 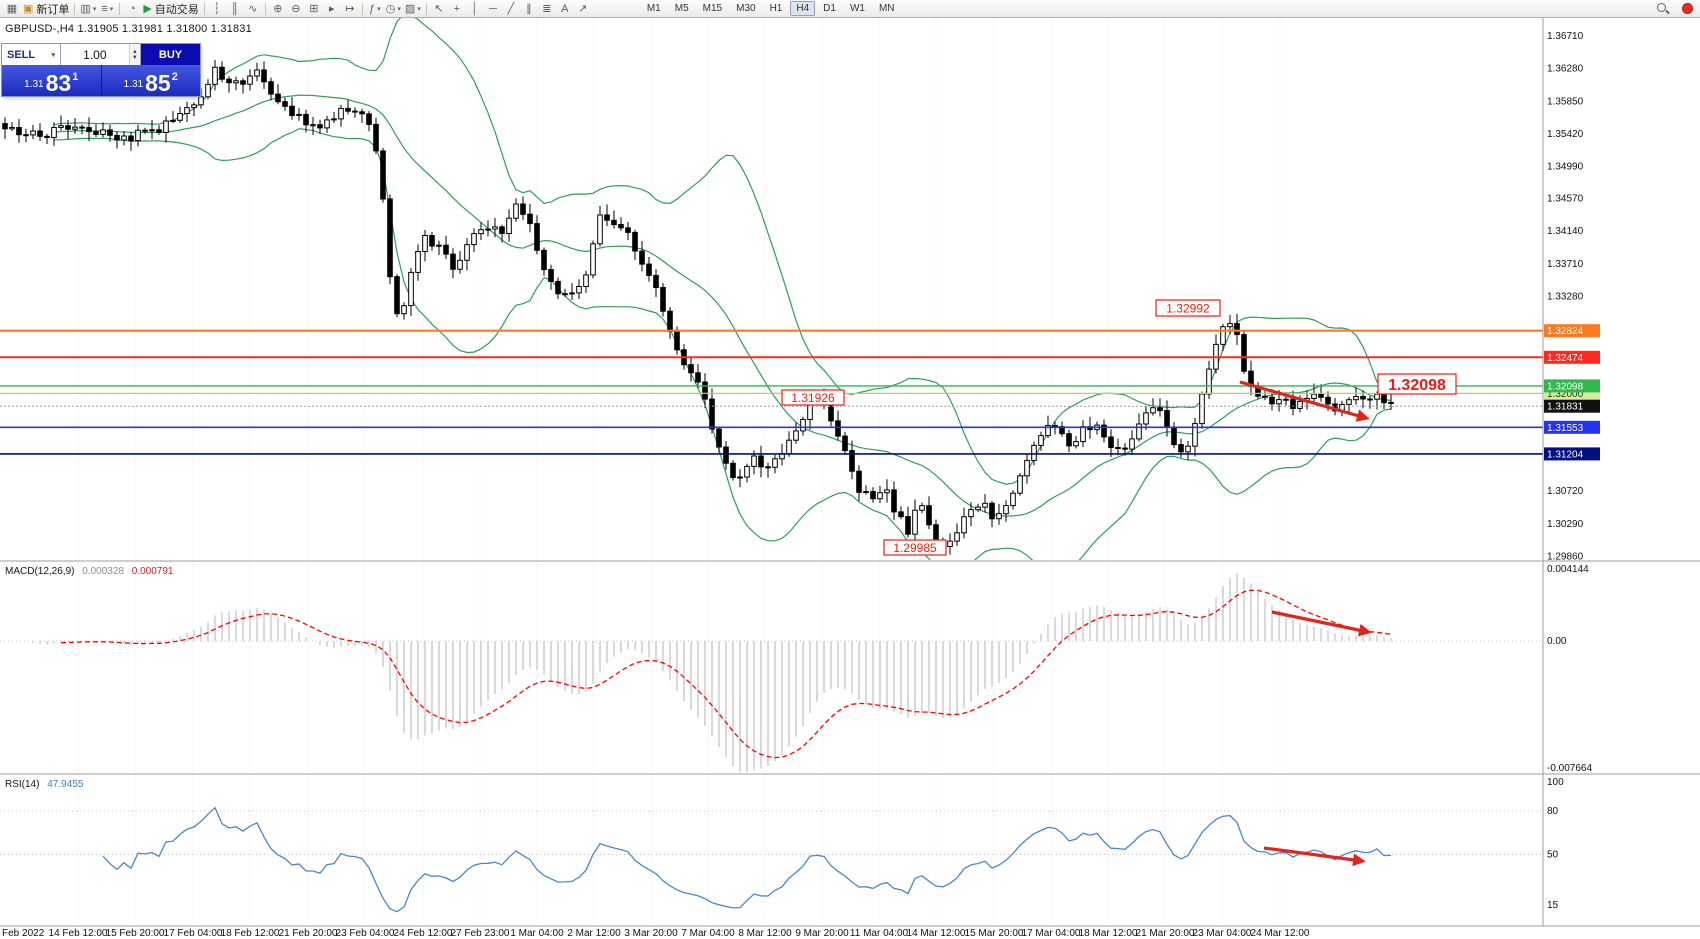 I want to click on time-tick-label: 8 Mar 12:00, so click(x=765, y=933).